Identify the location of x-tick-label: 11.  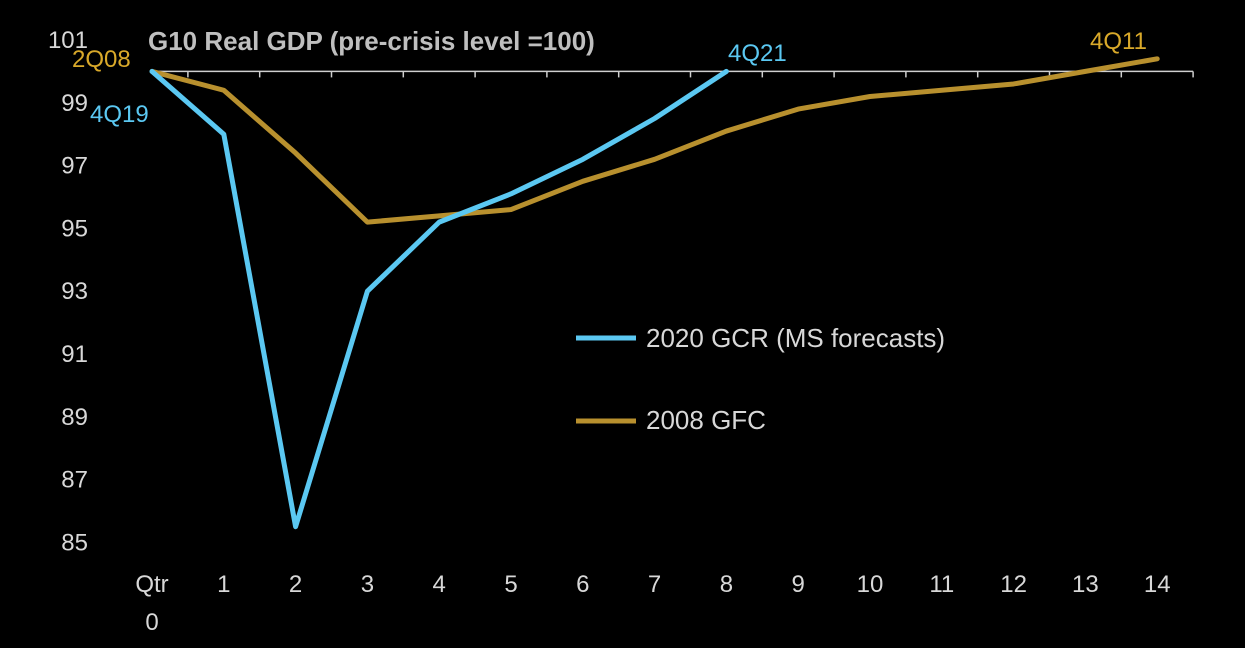
(941, 584).